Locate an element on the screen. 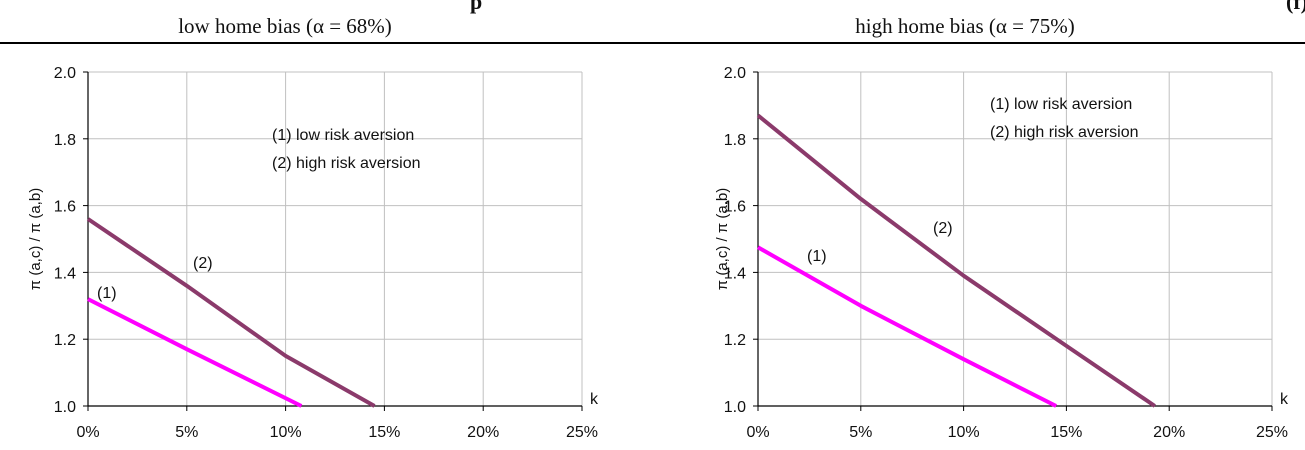 The image size is (1305, 450). cut-off-heading-left: p is located at coordinates (476, 7).